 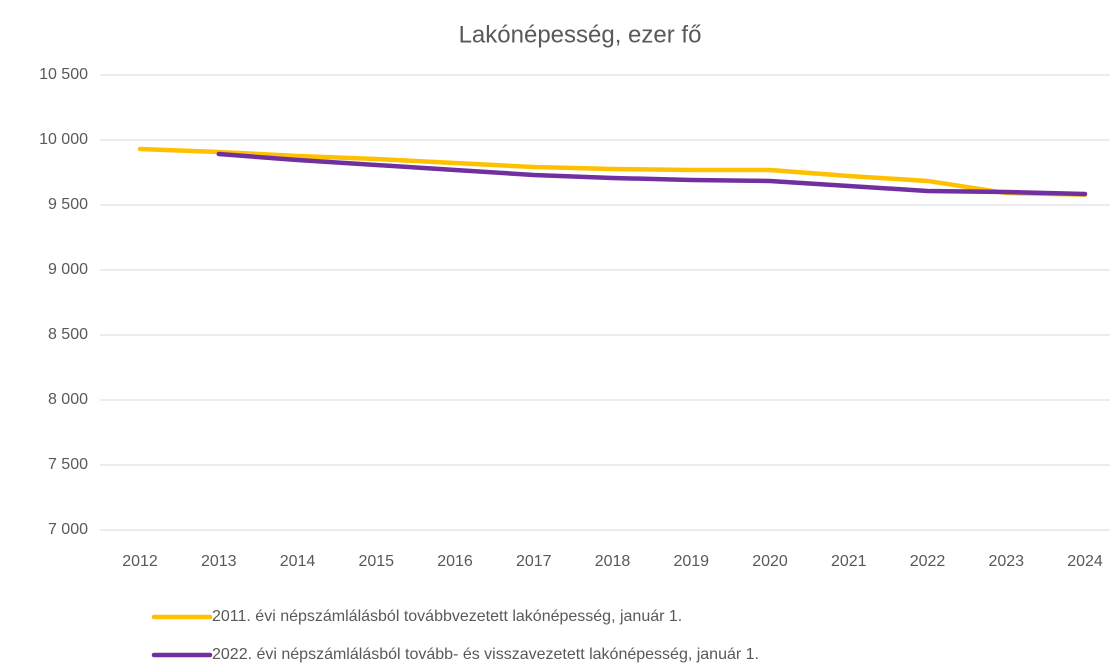 I want to click on y-tick-label: 8 500, so click(x=68, y=334).